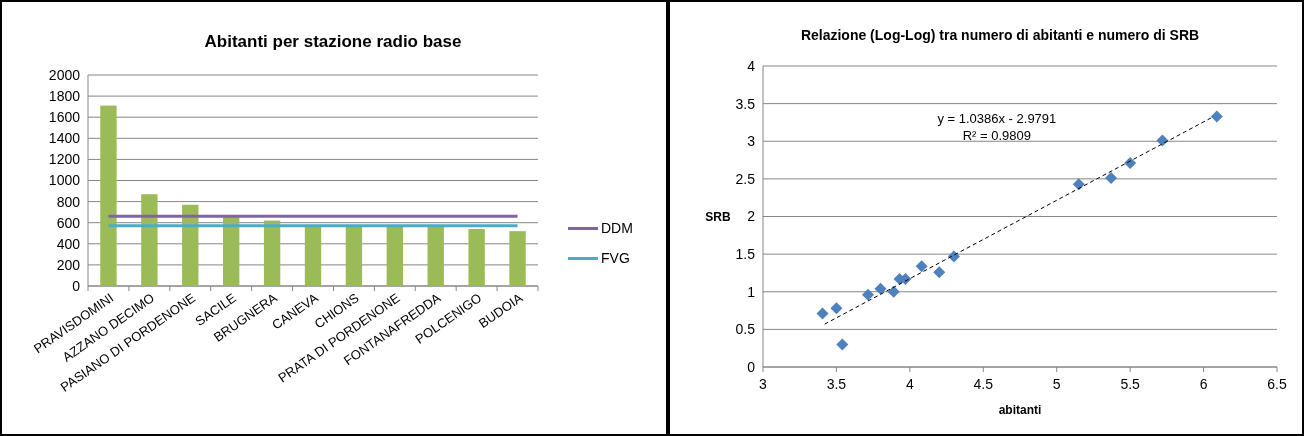 This screenshot has width=1304, height=436. I want to click on y-tick-label: 2000, so click(64, 74).